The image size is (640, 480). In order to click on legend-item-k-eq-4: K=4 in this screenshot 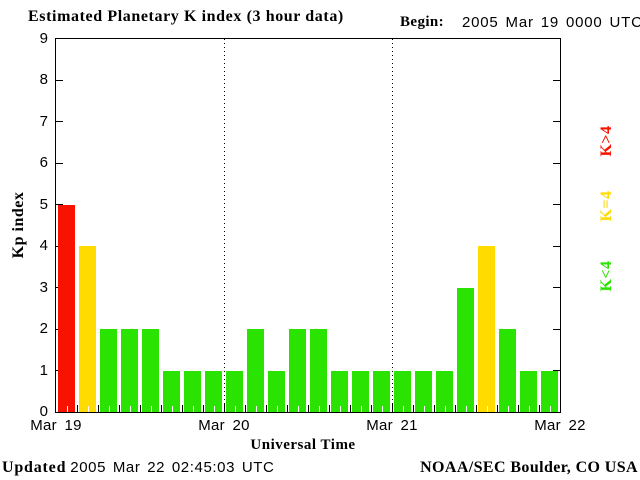, I will do `click(606, 206)`.